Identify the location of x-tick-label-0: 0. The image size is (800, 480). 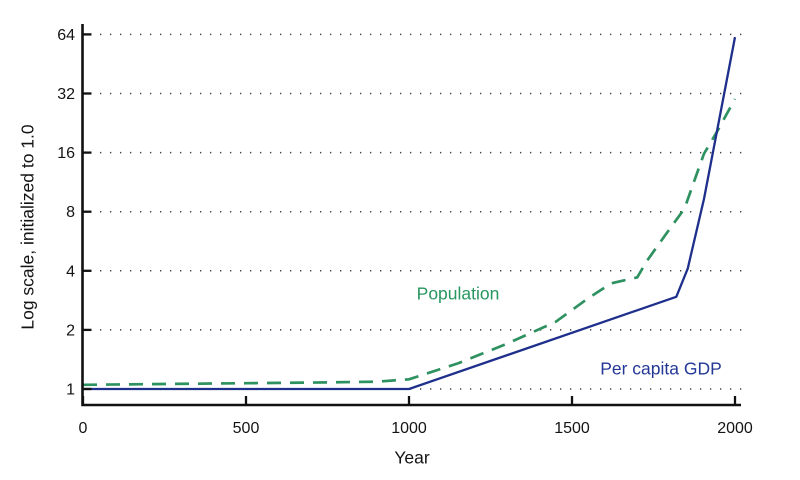
(83, 428).